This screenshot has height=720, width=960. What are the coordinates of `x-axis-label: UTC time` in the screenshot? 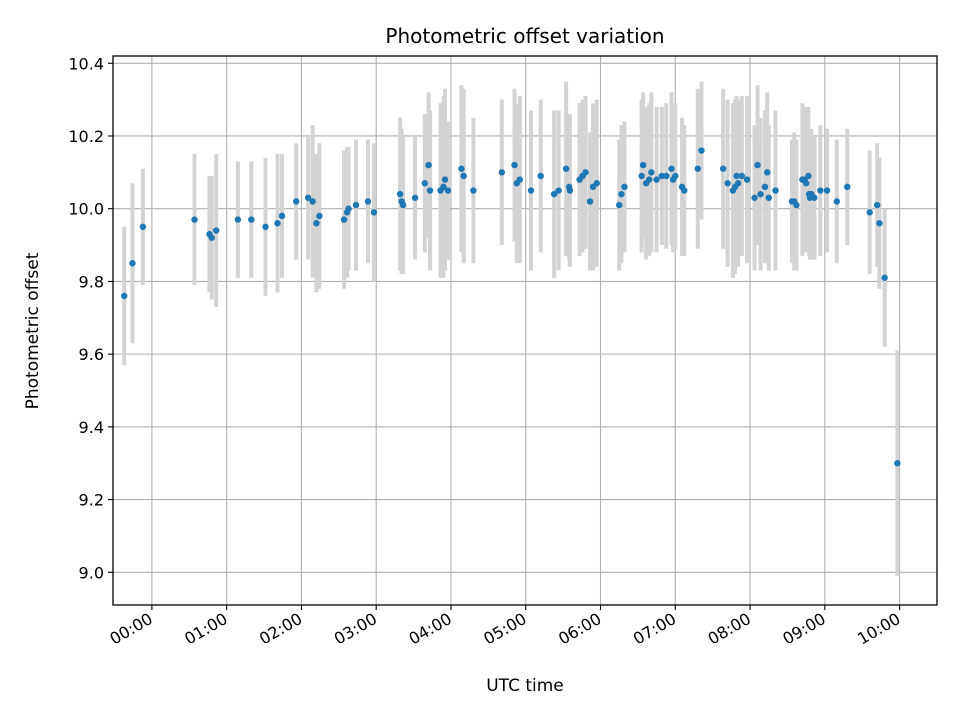 It's located at (525, 686).